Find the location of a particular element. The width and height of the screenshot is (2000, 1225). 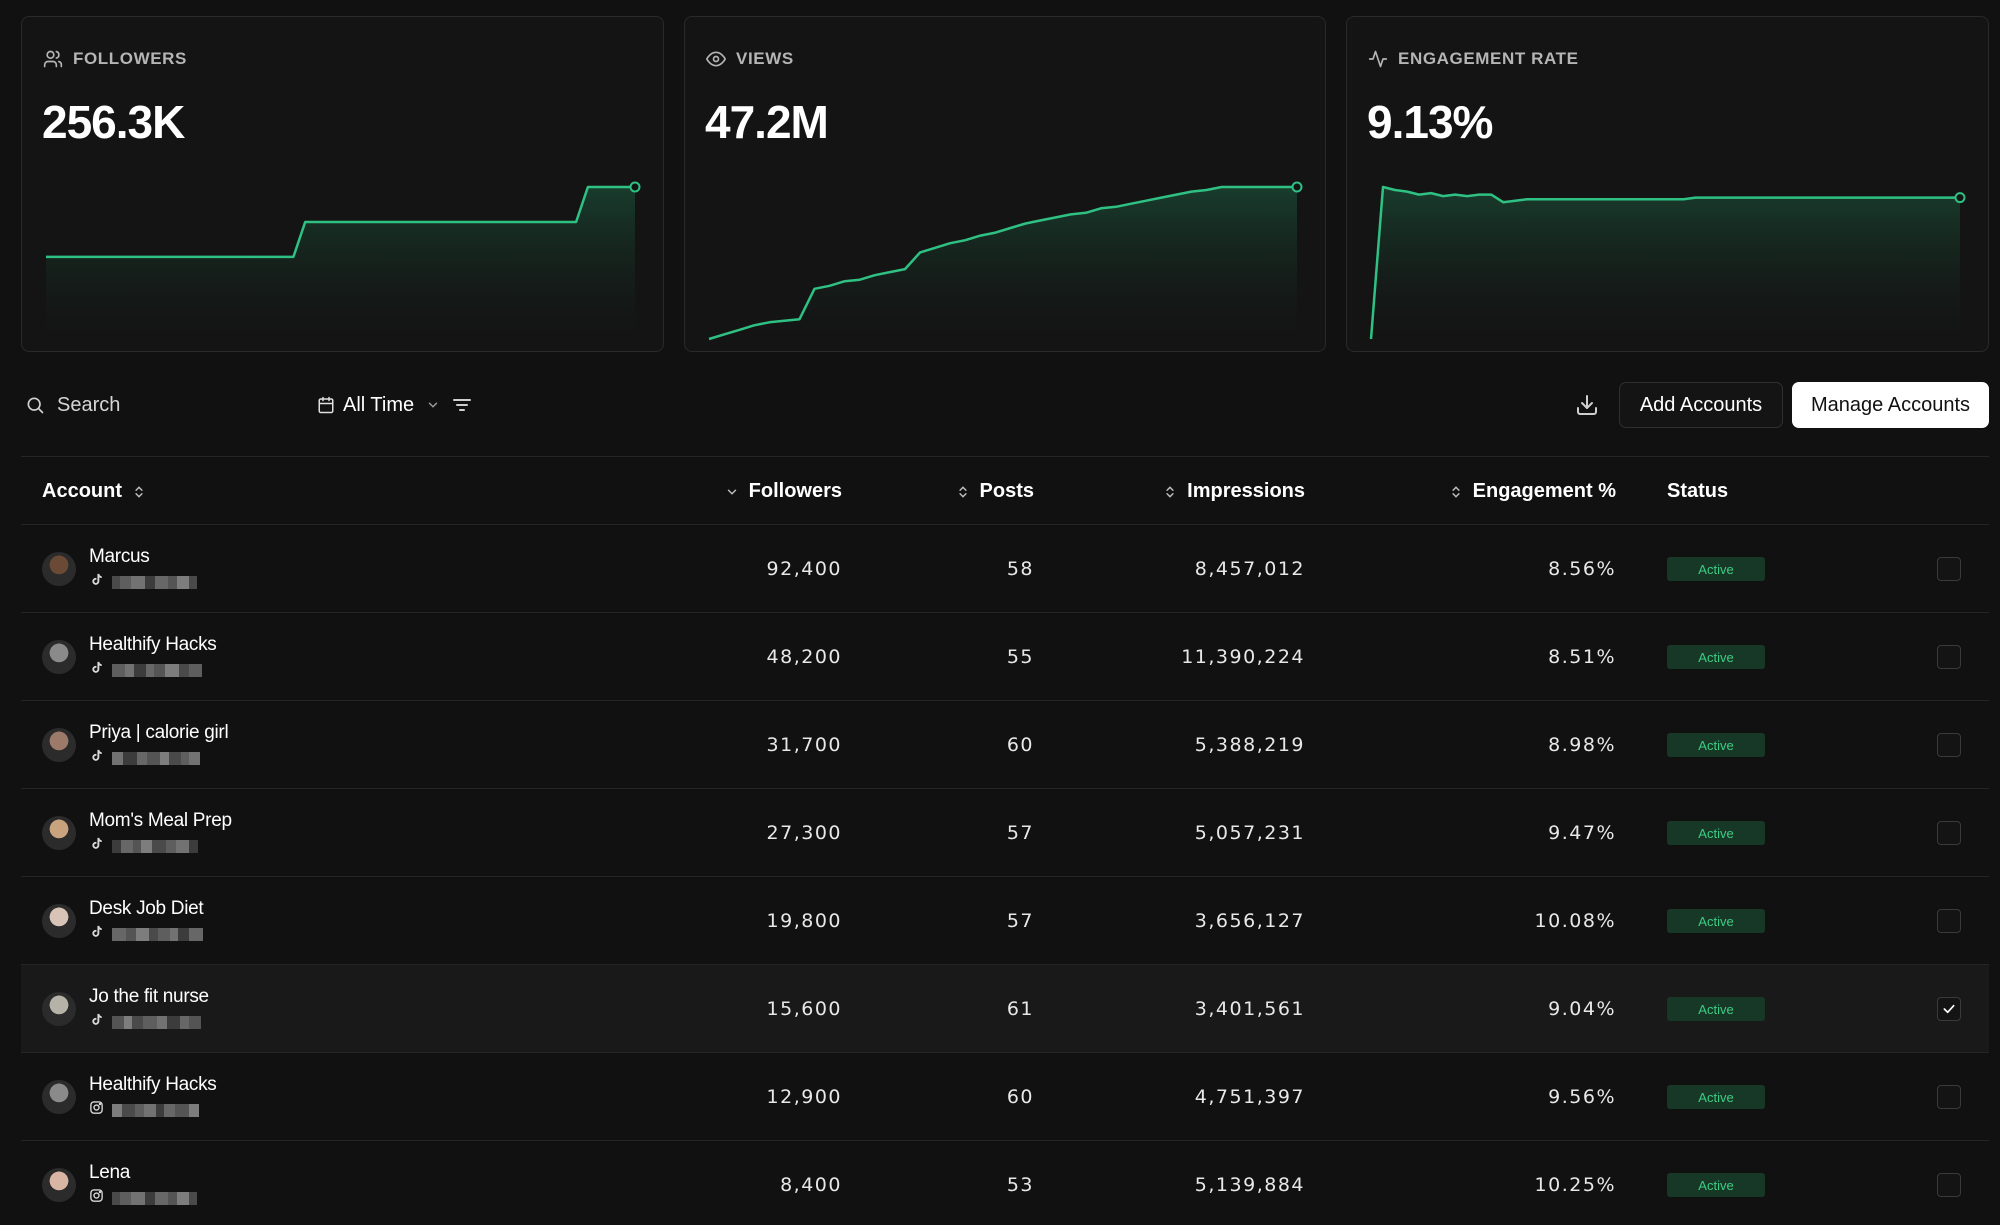

trend-line is located at coordinates (1664, 262).